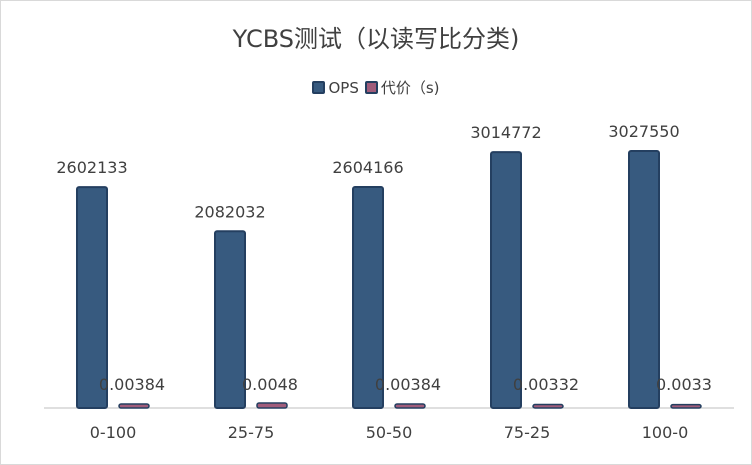  What do you see at coordinates (389, 432) in the screenshot?
I see `x-tick-label-50-50: 50-50` at bounding box center [389, 432].